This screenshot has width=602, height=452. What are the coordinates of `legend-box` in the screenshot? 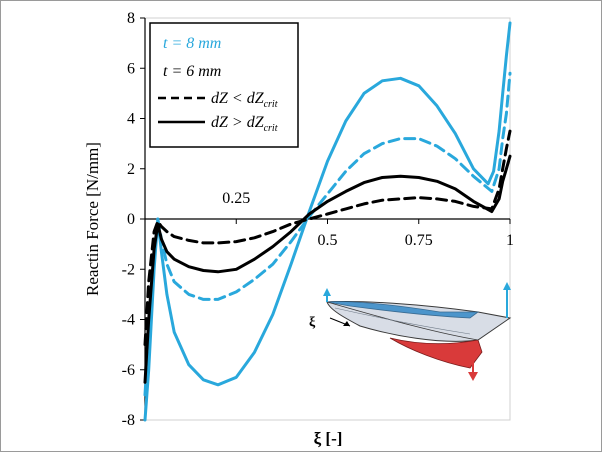 It's located at (224, 85).